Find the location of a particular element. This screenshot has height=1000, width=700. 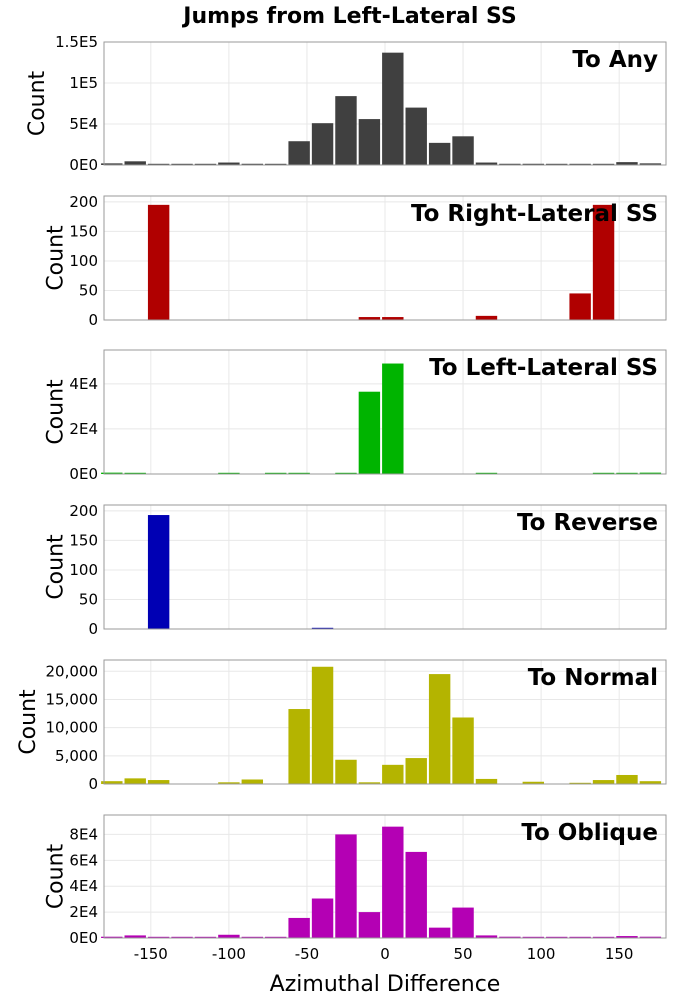

x-tick-label: 50 is located at coordinates (463, 954).